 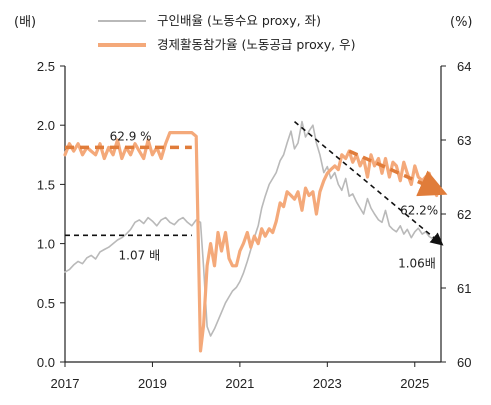 I want to click on left-tick-label: 1.5, so click(x=46, y=184).